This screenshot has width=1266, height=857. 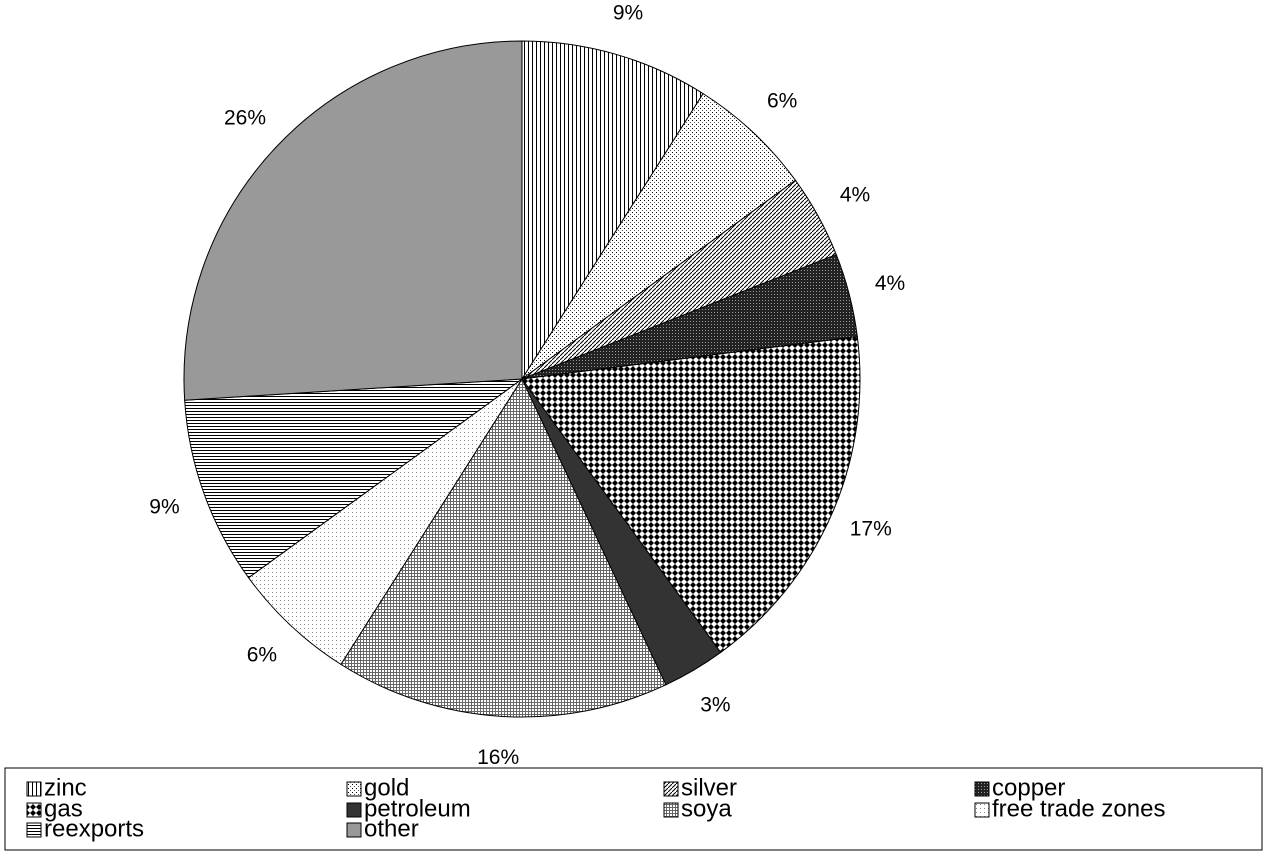 I want to click on data-label: 16%, so click(x=498, y=757).